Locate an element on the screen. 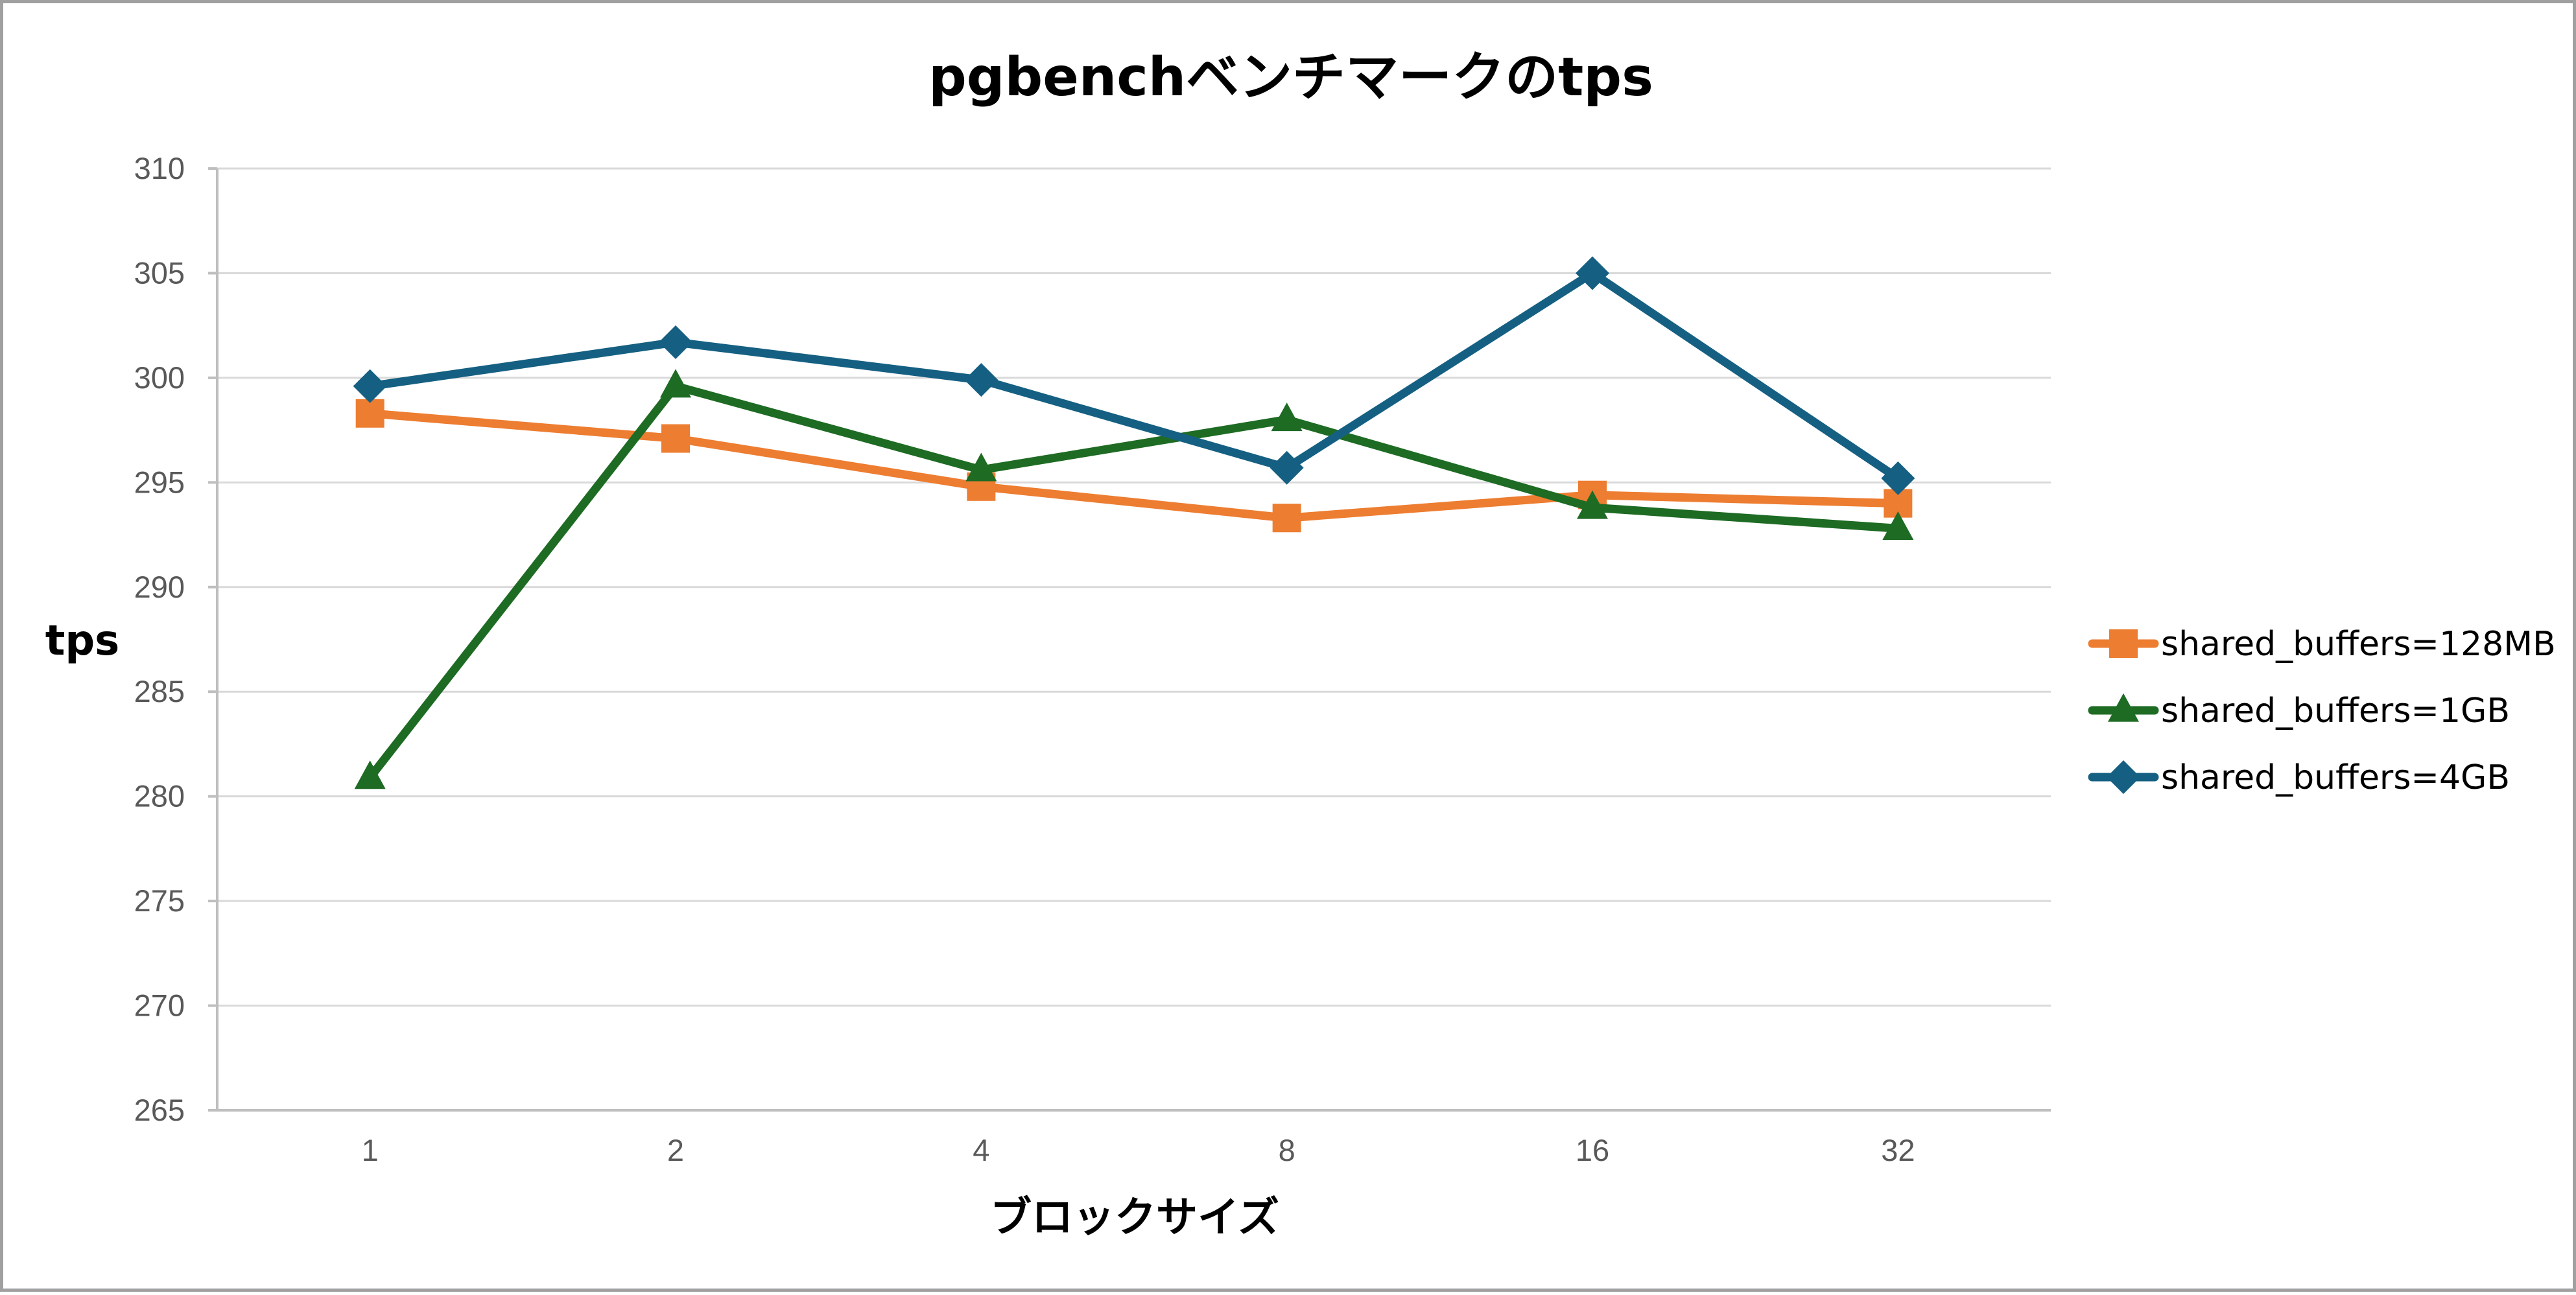 The width and height of the screenshot is (2576, 1295). x-tick-label: 2 is located at coordinates (676, 1150).